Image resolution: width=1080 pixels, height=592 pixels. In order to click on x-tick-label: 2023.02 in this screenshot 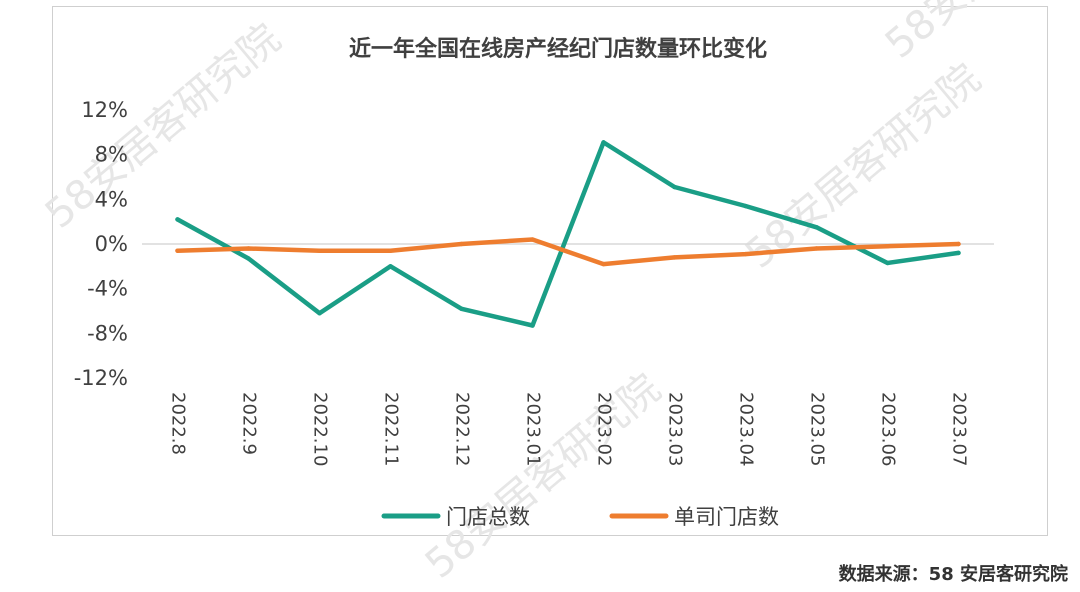, I will do `click(604, 429)`.